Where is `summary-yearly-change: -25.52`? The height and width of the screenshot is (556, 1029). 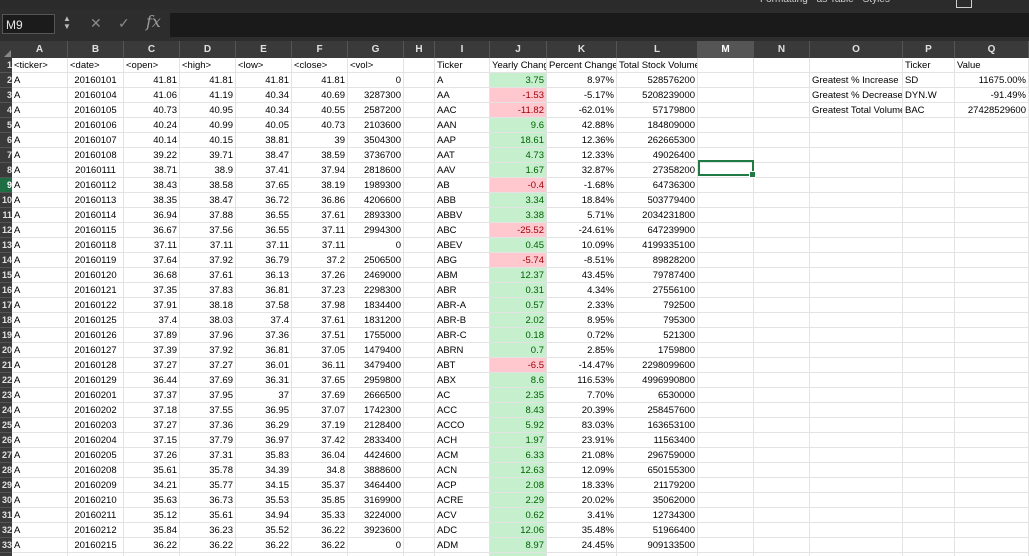 summary-yearly-change: -25.52 is located at coordinates (518, 230).